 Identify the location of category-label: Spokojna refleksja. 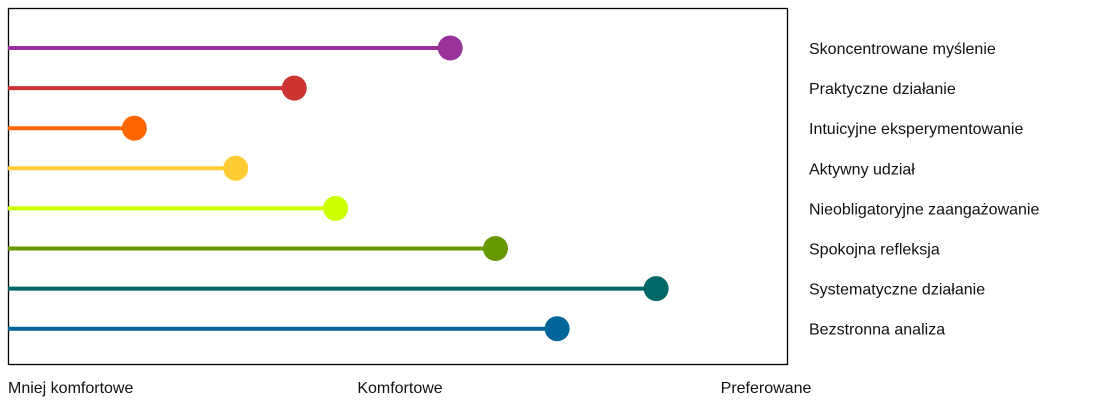
(874, 250).